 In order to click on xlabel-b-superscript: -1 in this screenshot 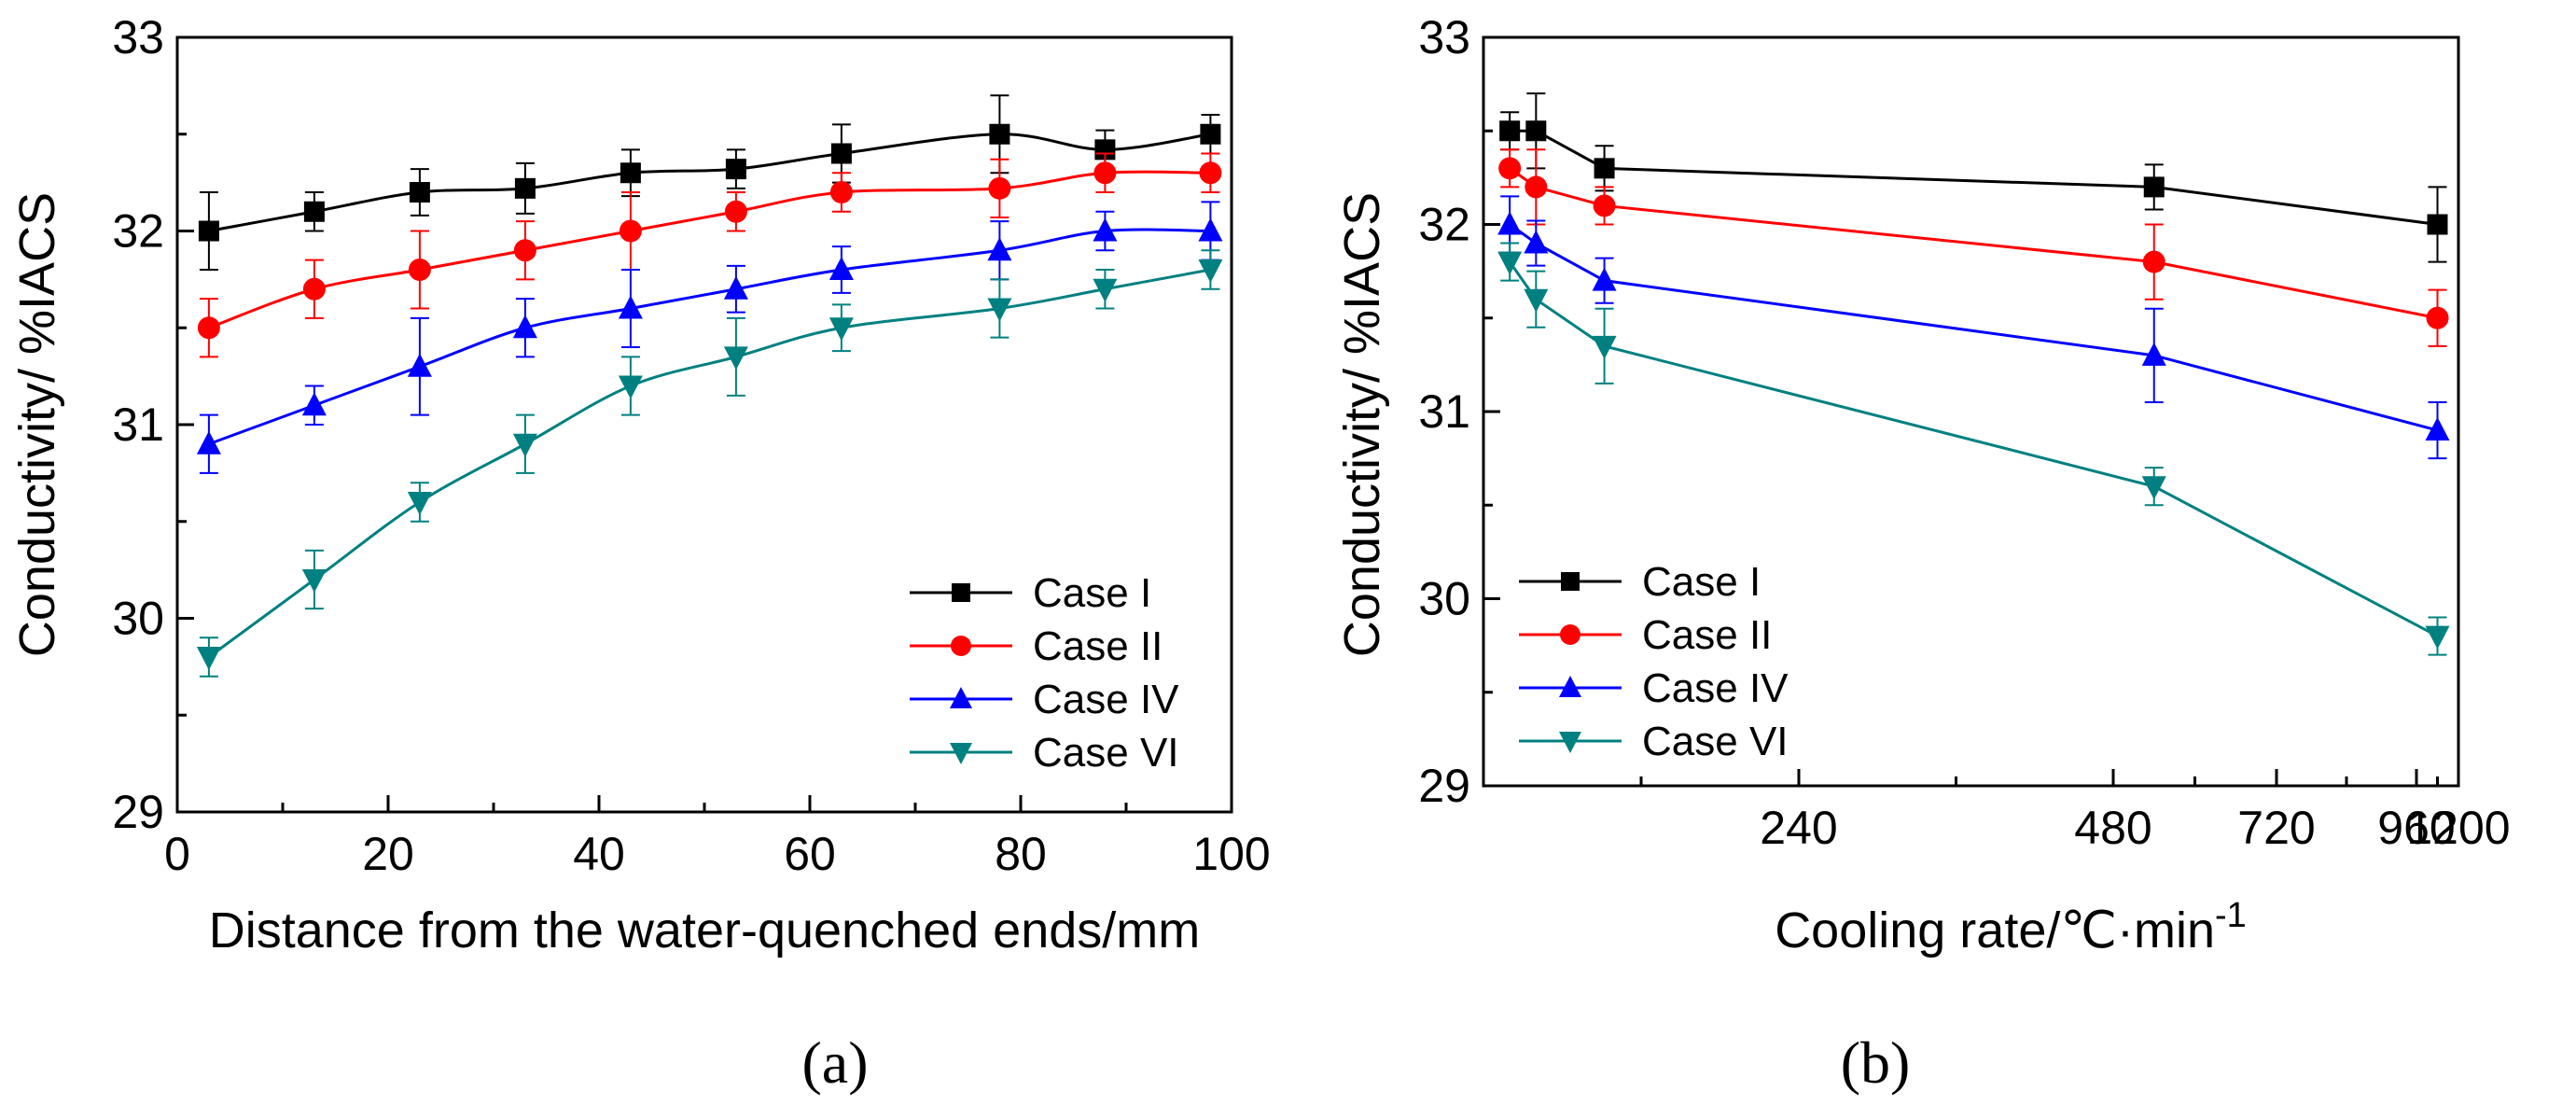, I will do `click(2231, 915)`.